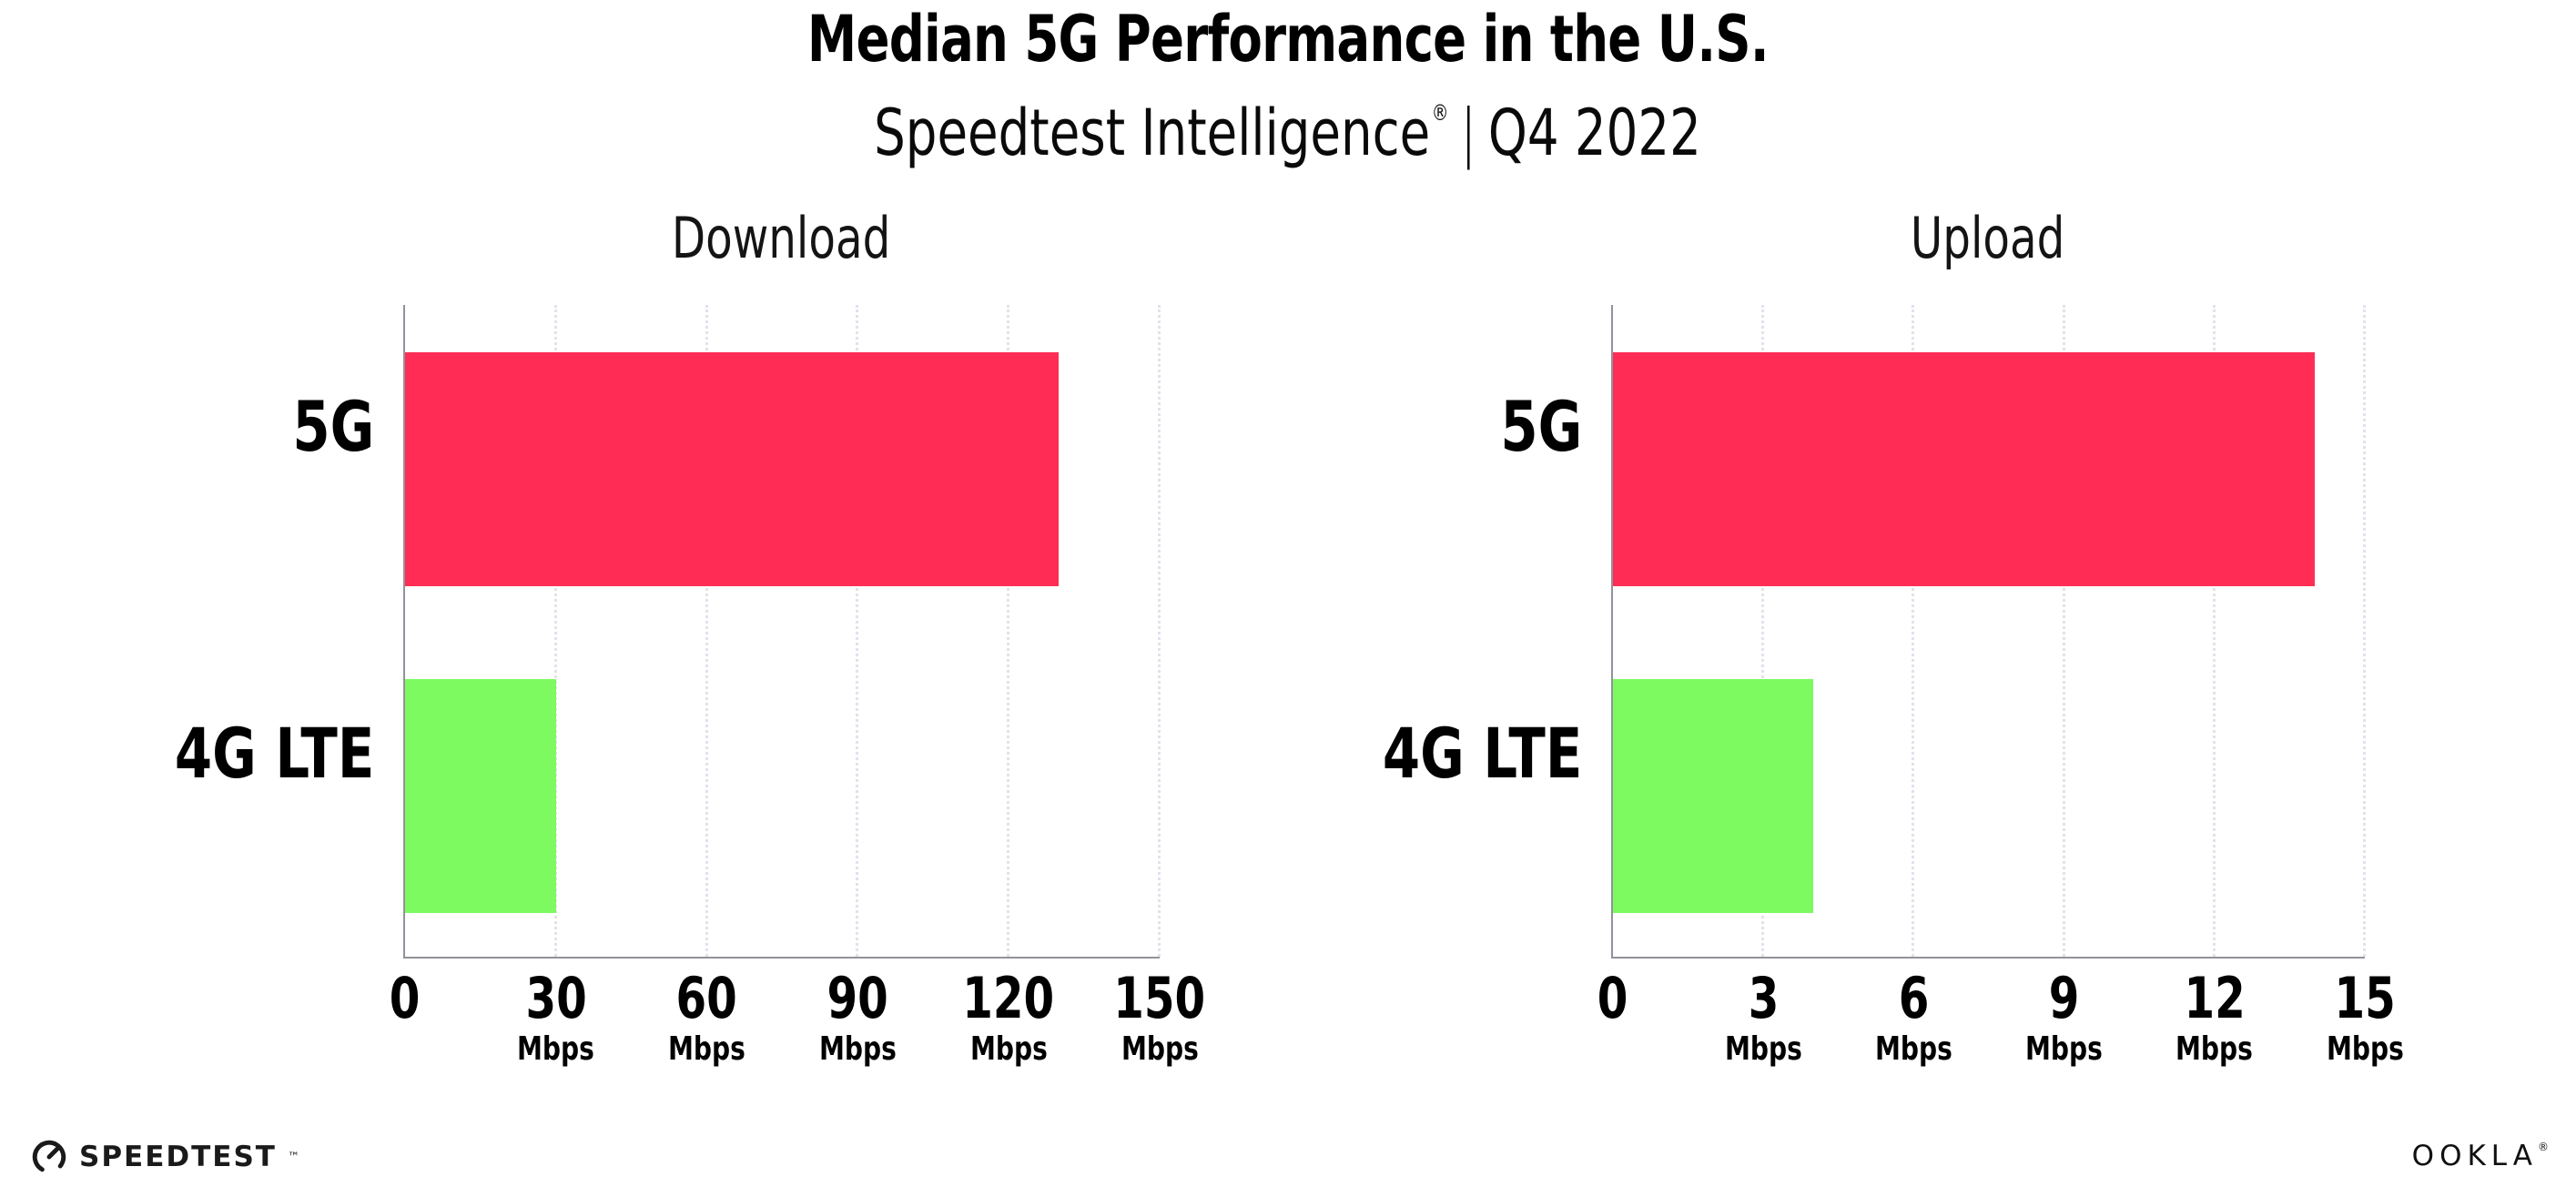 The height and width of the screenshot is (1197, 2576). What do you see at coordinates (480, 796) in the screenshot?
I see `bar-4g-lte-download` at bounding box center [480, 796].